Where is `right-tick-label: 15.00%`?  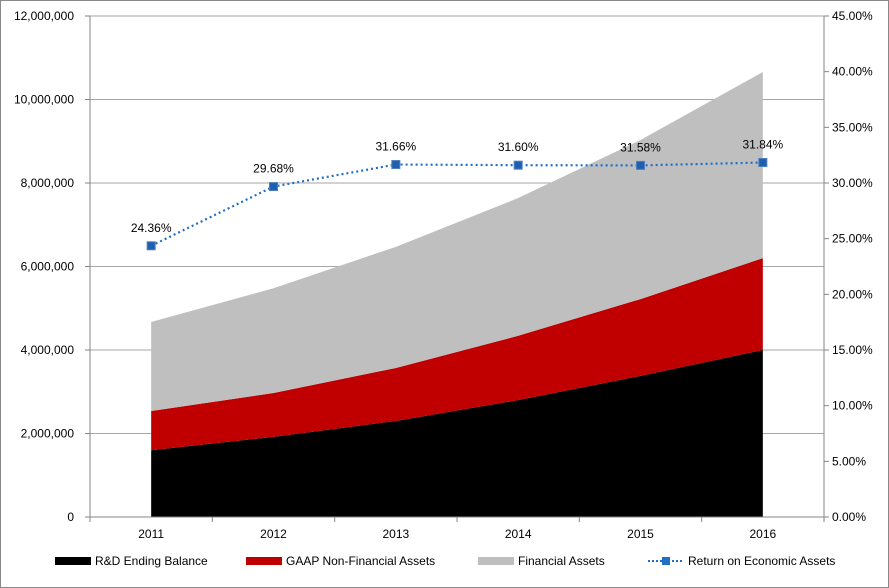 right-tick-label: 15.00% is located at coordinates (852, 350).